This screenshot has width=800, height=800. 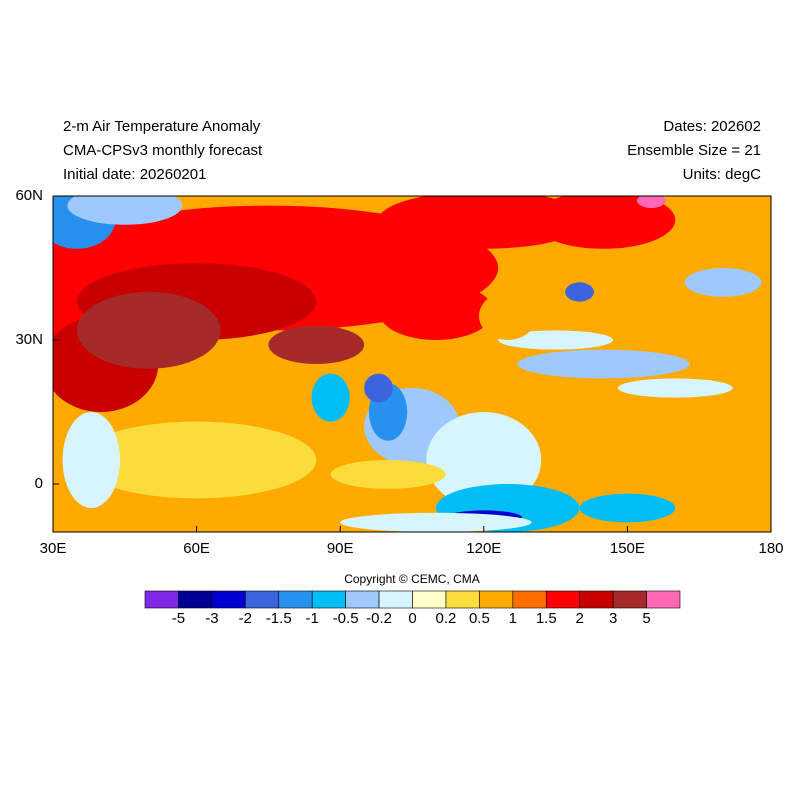 What do you see at coordinates (722, 174) in the screenshot?
I see `info-line: Units: degC` at bounding box center [722, 174].